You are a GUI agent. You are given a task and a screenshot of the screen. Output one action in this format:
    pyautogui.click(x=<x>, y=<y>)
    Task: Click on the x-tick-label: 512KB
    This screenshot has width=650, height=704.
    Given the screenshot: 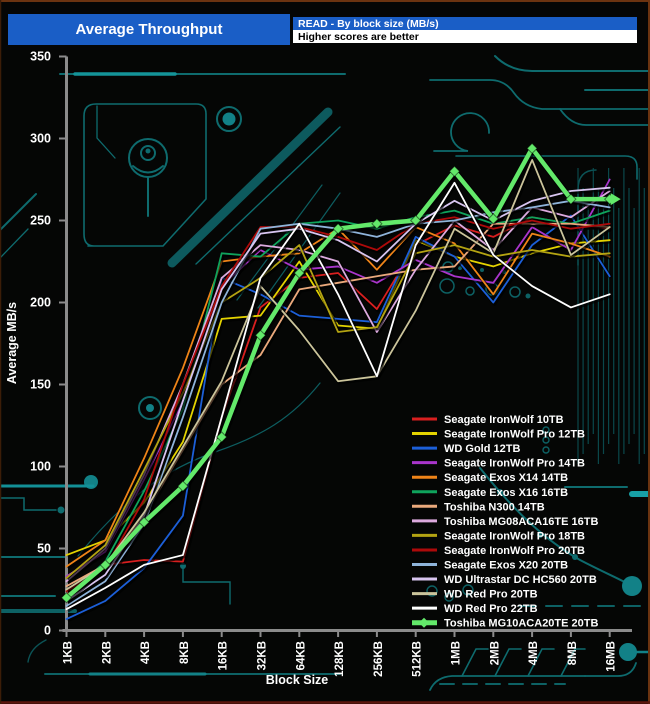 What is the action you would take?
    pyautogui.click(x=418, y=659)
    